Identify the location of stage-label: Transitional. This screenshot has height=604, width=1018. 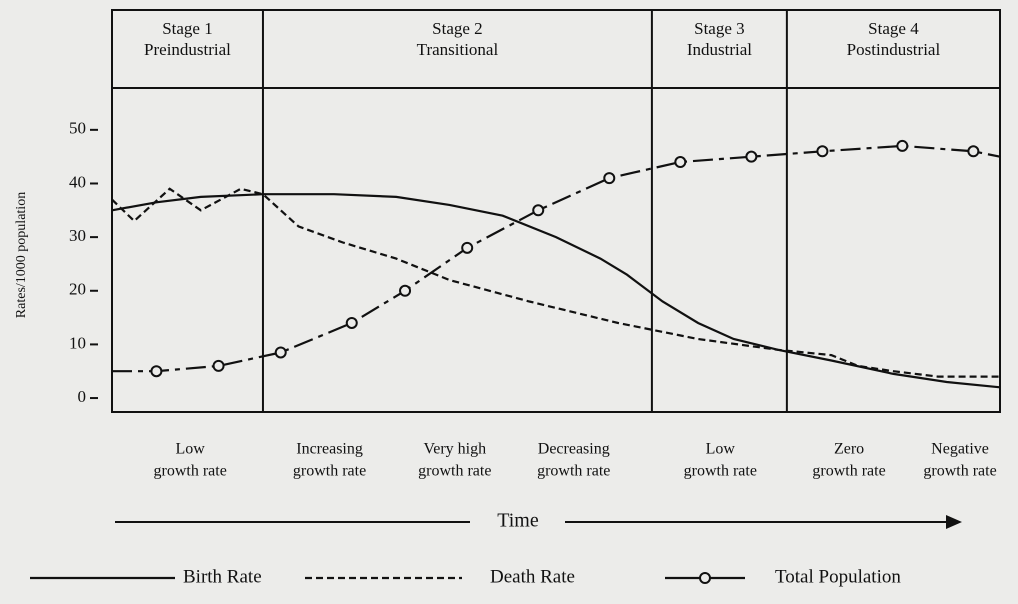
(458, 49).